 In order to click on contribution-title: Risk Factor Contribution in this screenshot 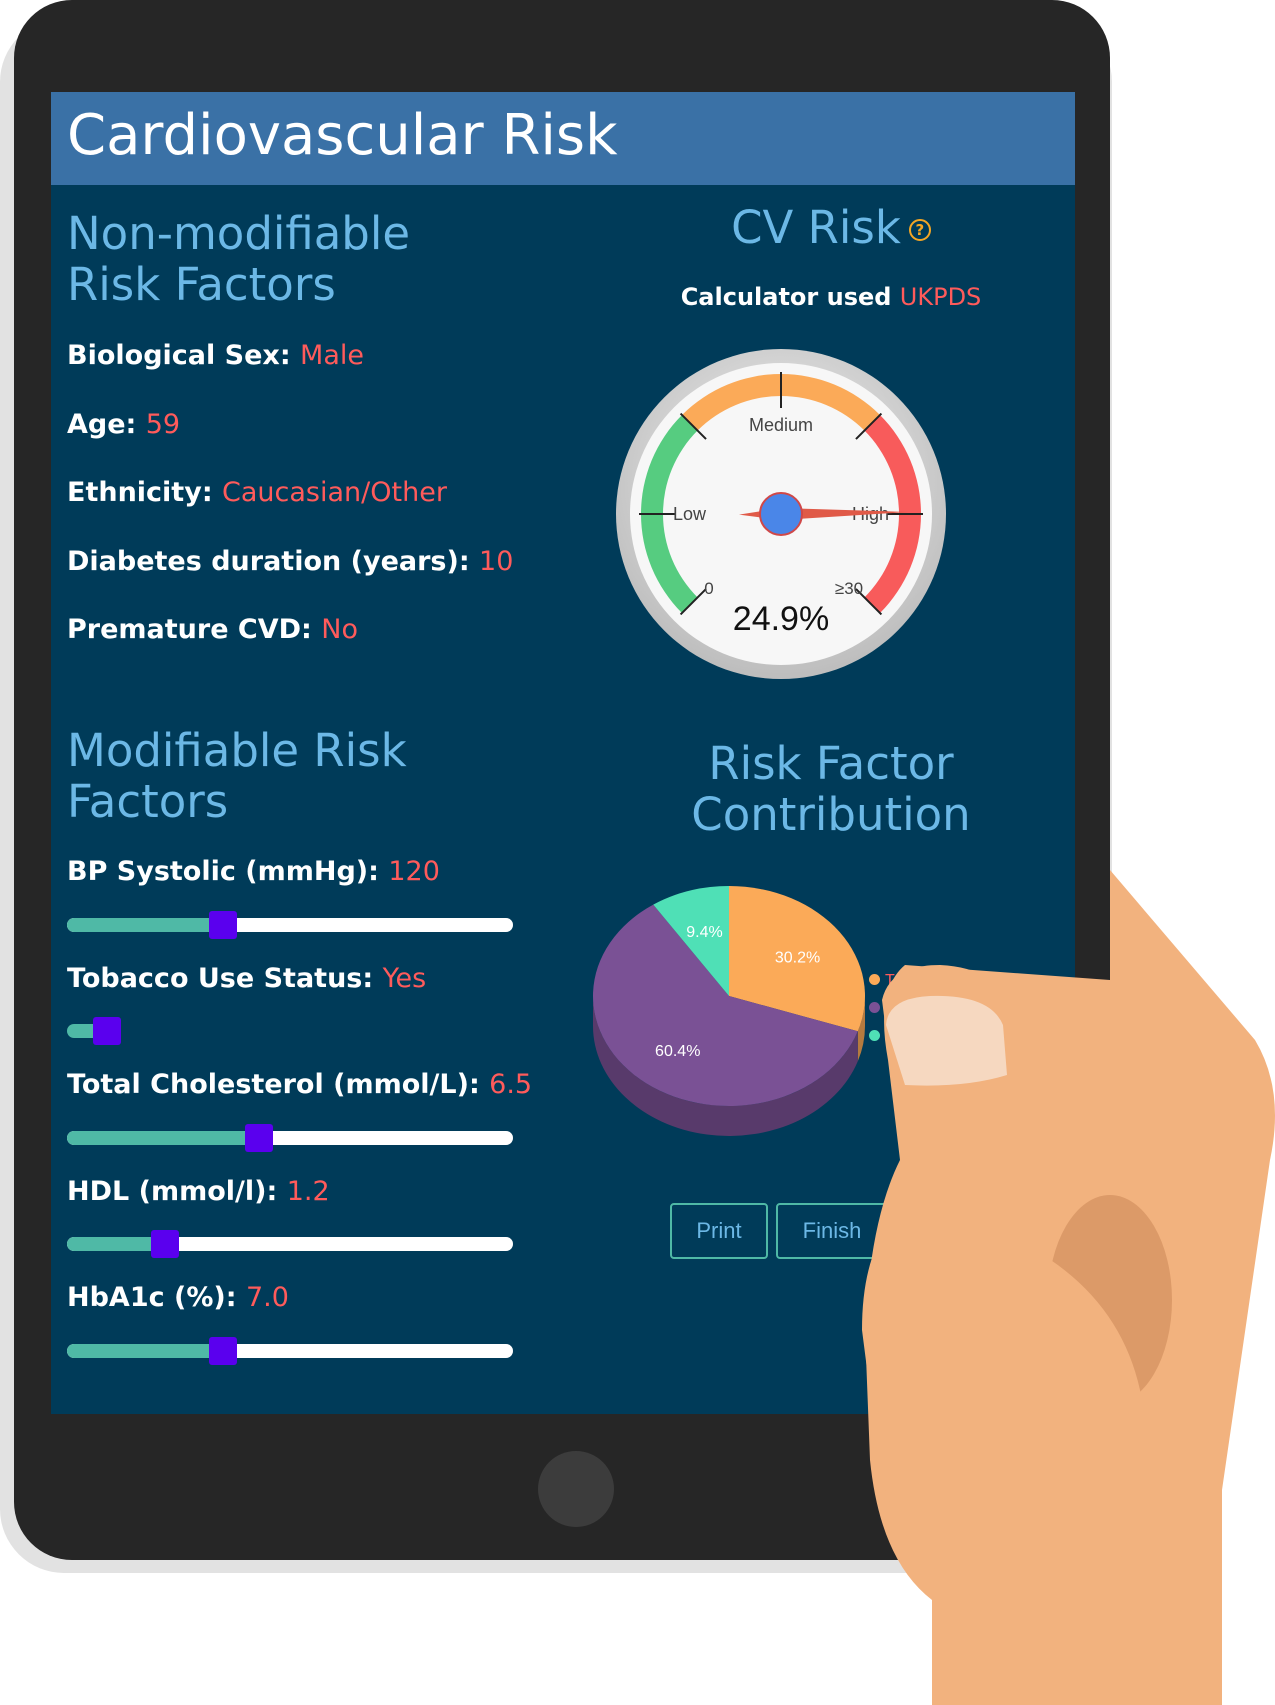, I will do `click(831, 789)`.